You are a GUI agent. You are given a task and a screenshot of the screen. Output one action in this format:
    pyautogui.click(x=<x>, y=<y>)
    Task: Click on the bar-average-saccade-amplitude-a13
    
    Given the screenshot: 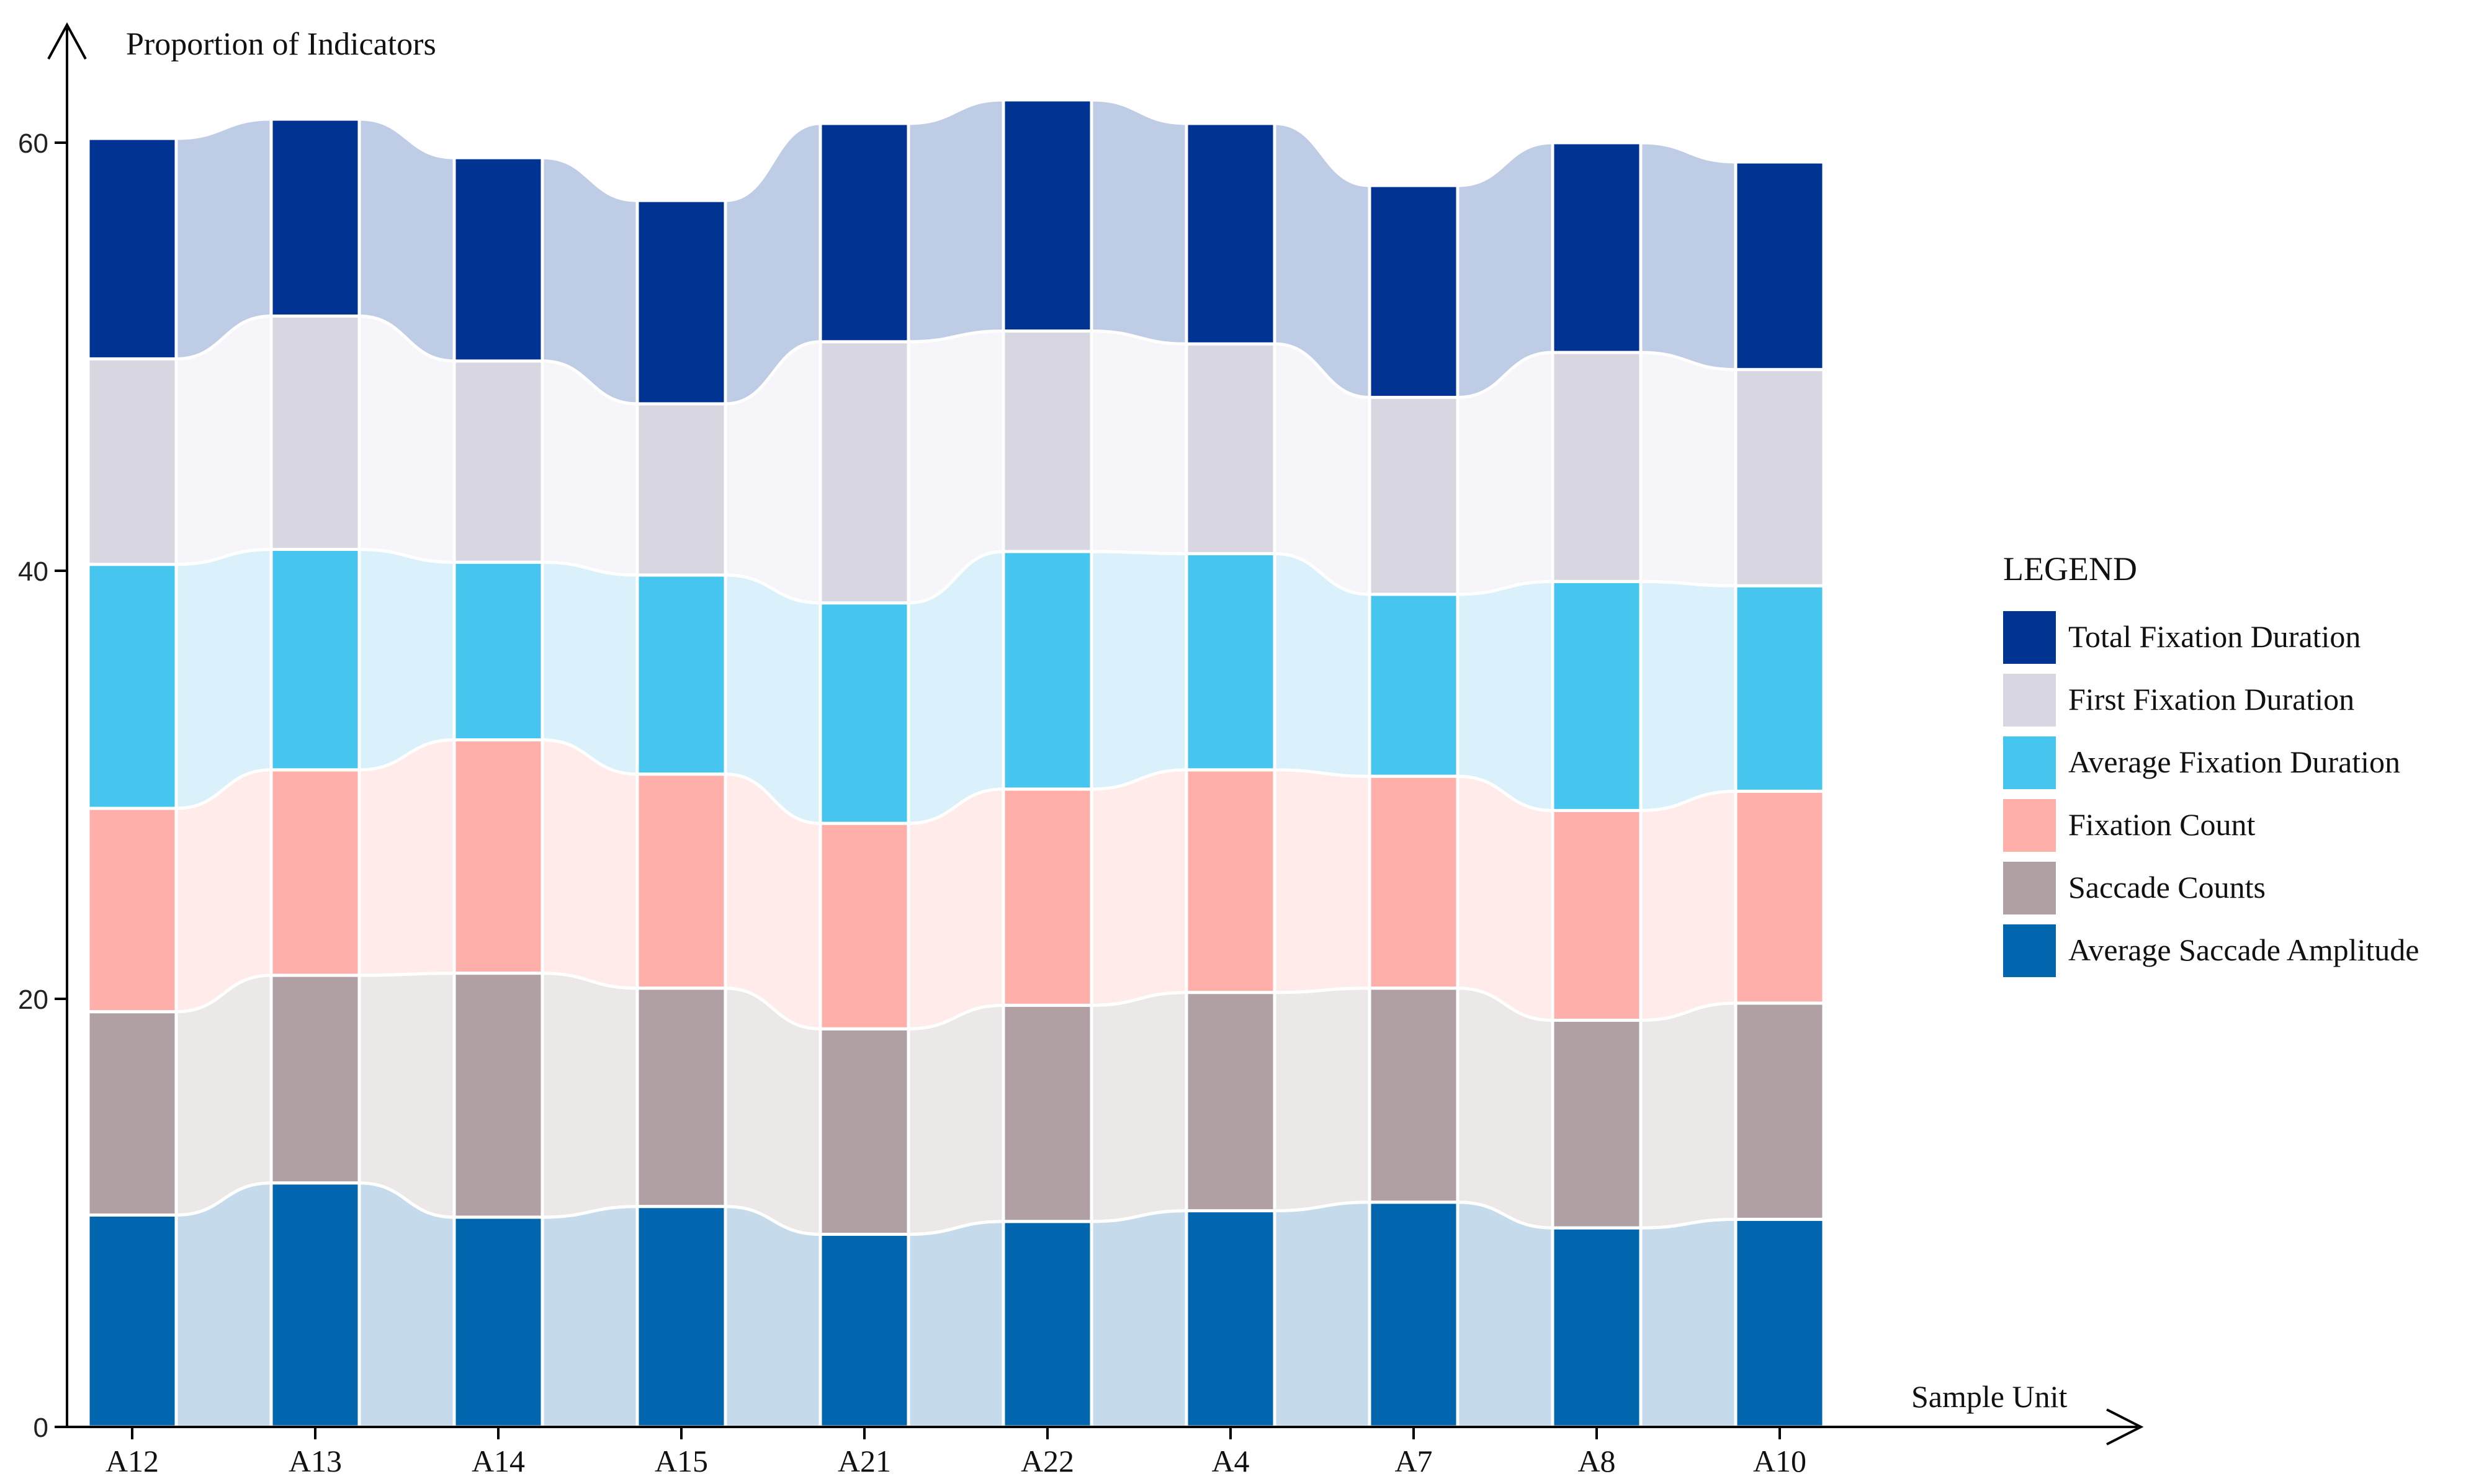 What is the action you would take?
    pyautogui.click(x=315, y=1305)
    